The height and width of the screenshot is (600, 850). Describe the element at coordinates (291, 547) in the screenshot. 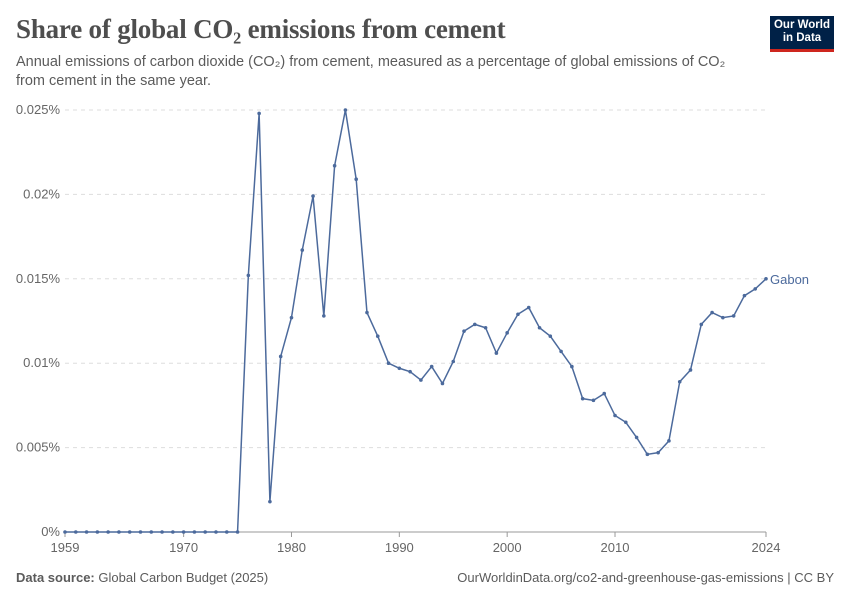

I see `x-tick-label: 1980` at that location.